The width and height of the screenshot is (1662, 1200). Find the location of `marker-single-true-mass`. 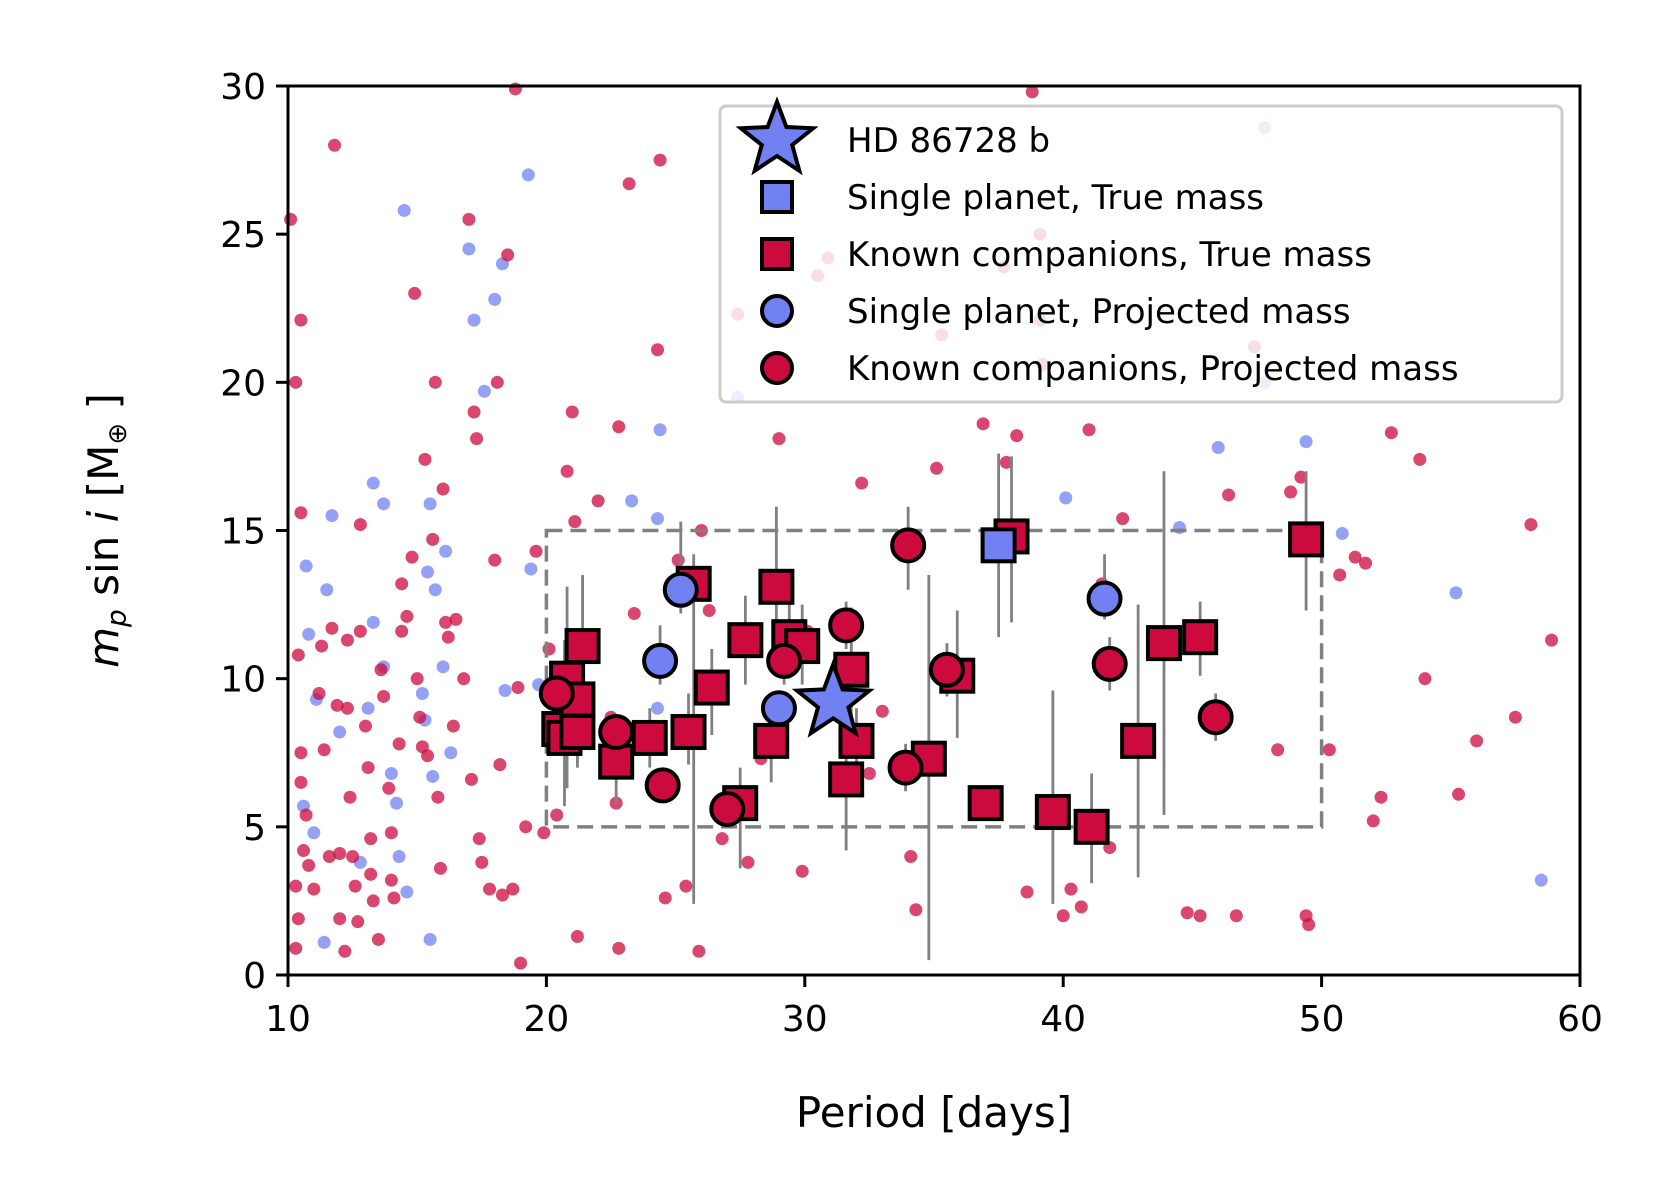

marker-single-true-mass is located at coordinates (998, 545).